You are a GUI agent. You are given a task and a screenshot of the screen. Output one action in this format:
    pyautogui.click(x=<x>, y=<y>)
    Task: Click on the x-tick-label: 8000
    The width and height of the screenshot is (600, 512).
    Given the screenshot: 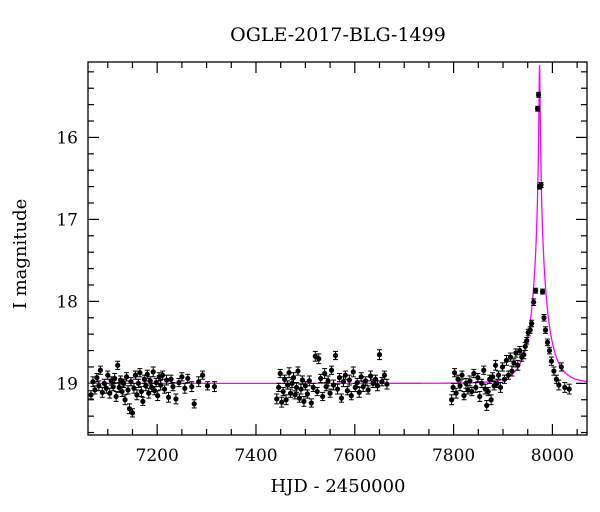 What is the action you would take?
    pyautogui.click(x=552, y=456)
    